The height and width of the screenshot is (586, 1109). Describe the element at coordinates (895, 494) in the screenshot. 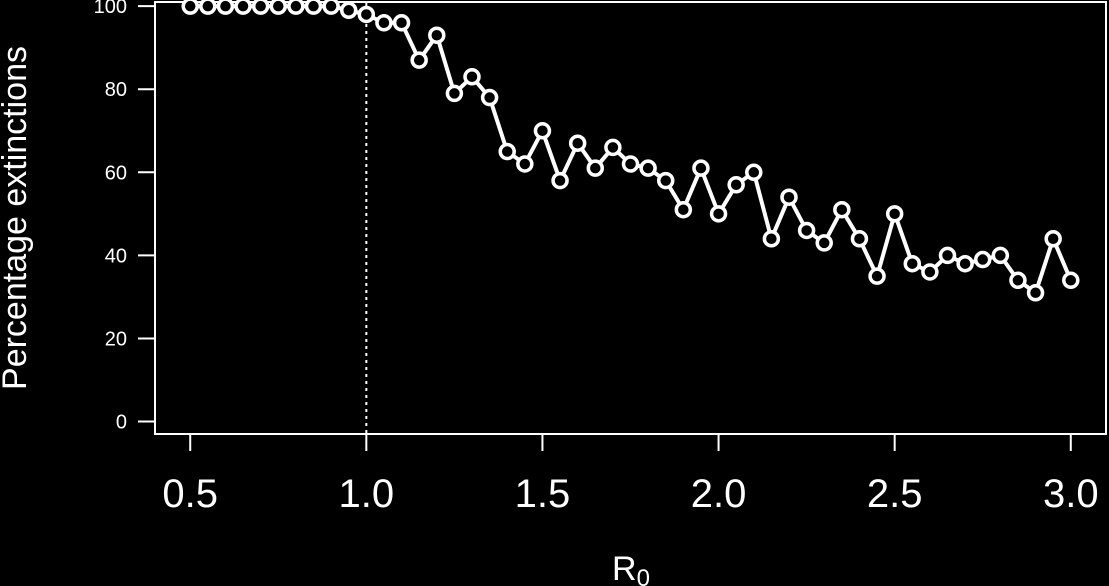

I see `x-tick-label: 2.5` at that location.